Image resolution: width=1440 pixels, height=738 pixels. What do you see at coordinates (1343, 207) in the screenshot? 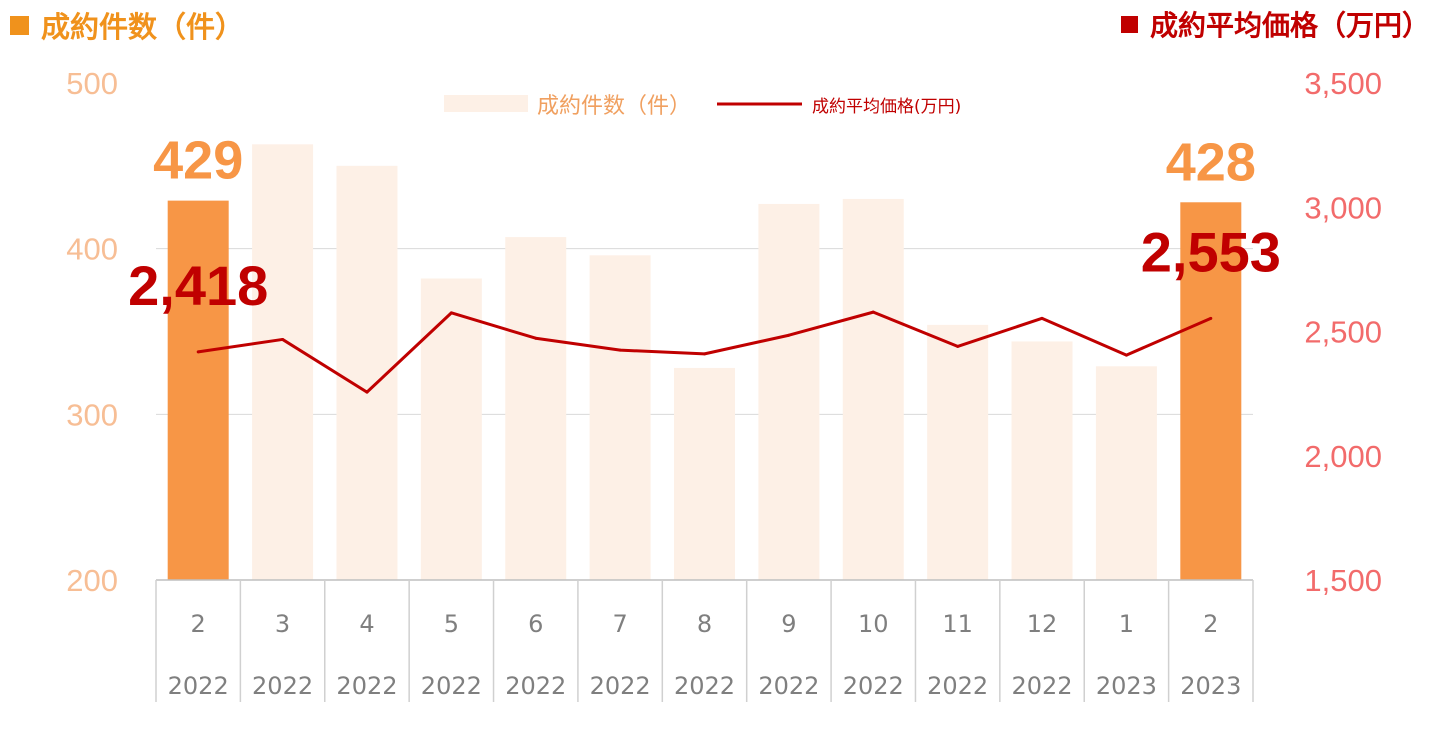
I see `right-axis-tick: 3,000` at bounding box center [1343, 207].